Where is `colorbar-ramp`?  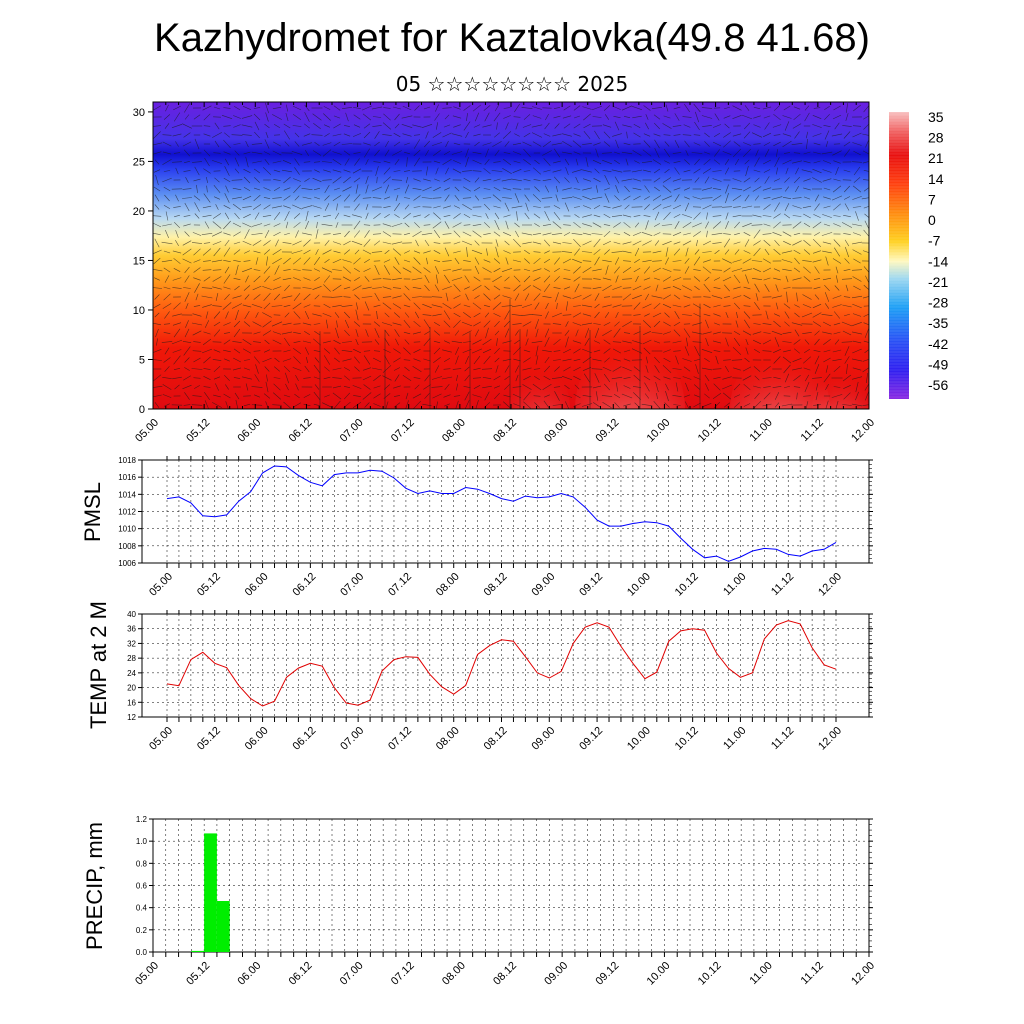
colorbar-ramp is located at coordinates (899, 255).